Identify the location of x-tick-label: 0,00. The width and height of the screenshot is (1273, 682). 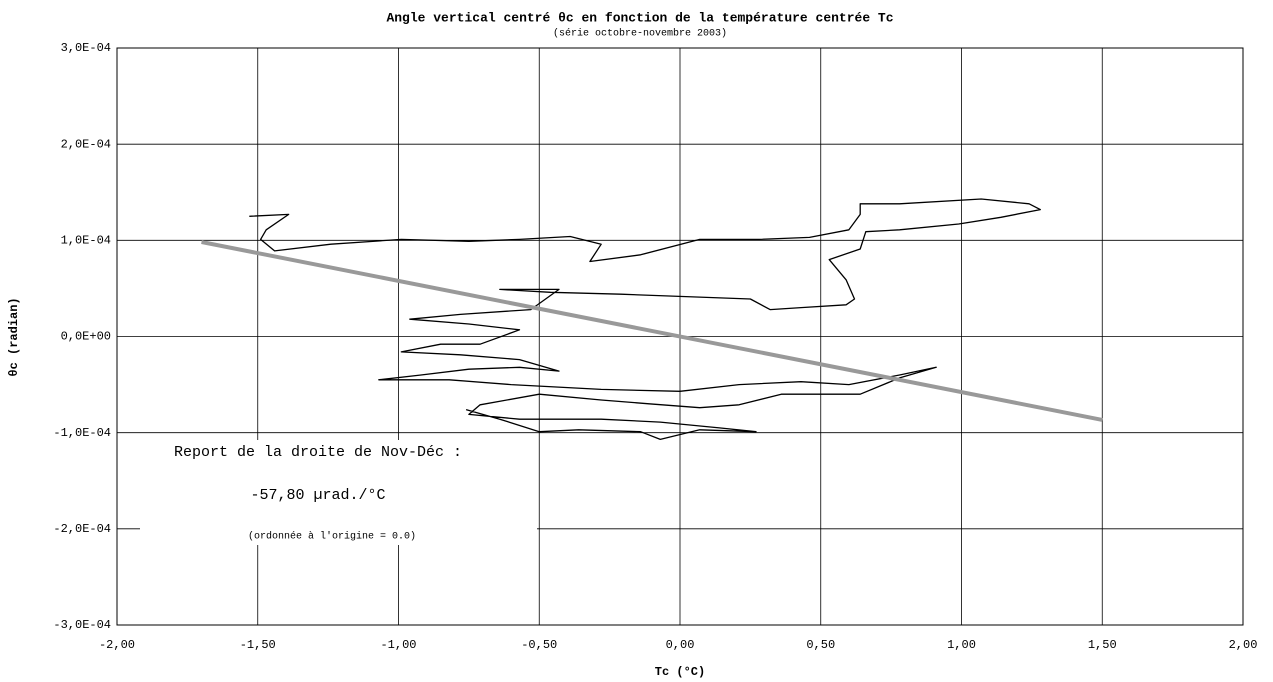
(680, 645).